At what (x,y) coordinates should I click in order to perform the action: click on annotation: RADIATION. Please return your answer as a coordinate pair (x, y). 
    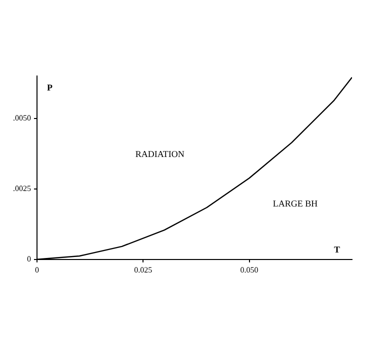
    Looking at the image, I should click on (160, 154).